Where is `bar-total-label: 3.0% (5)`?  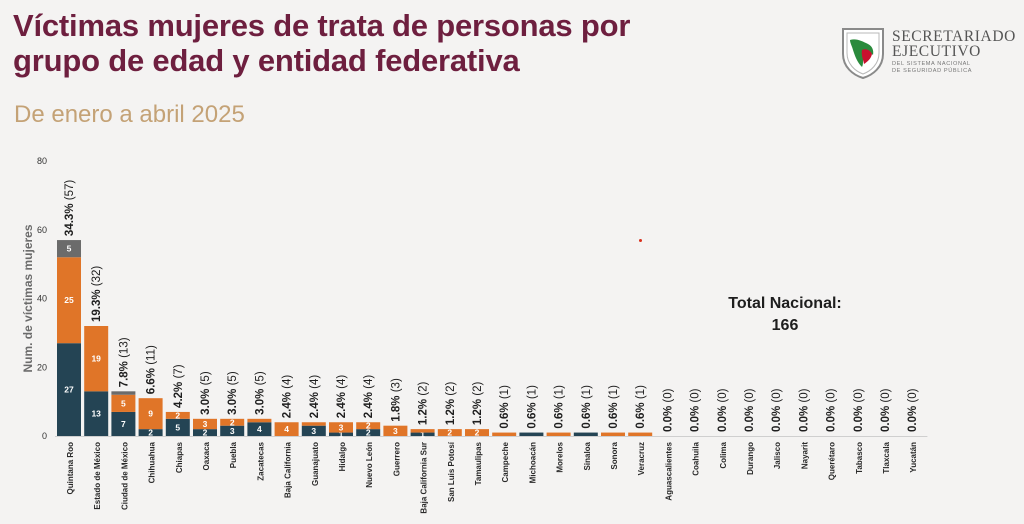
bar-total-label: 3.0% (5) is located at coordinates (260, 393).